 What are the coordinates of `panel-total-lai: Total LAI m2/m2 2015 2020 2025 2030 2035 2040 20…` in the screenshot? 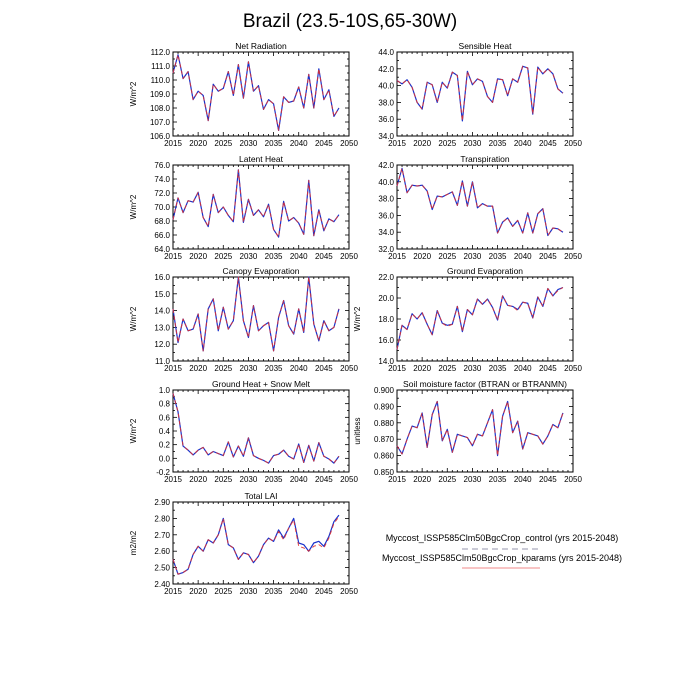 It's located at (243, 543).